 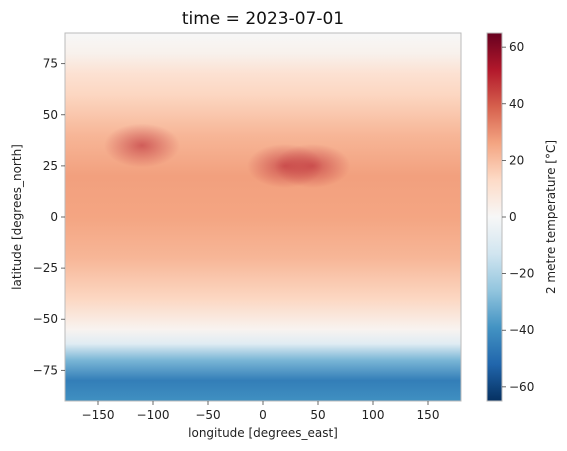 What do you see at coordinates (428, 415) in the screenshot?
I see `x-tick-label: 150` at bounding box center [428, 415].